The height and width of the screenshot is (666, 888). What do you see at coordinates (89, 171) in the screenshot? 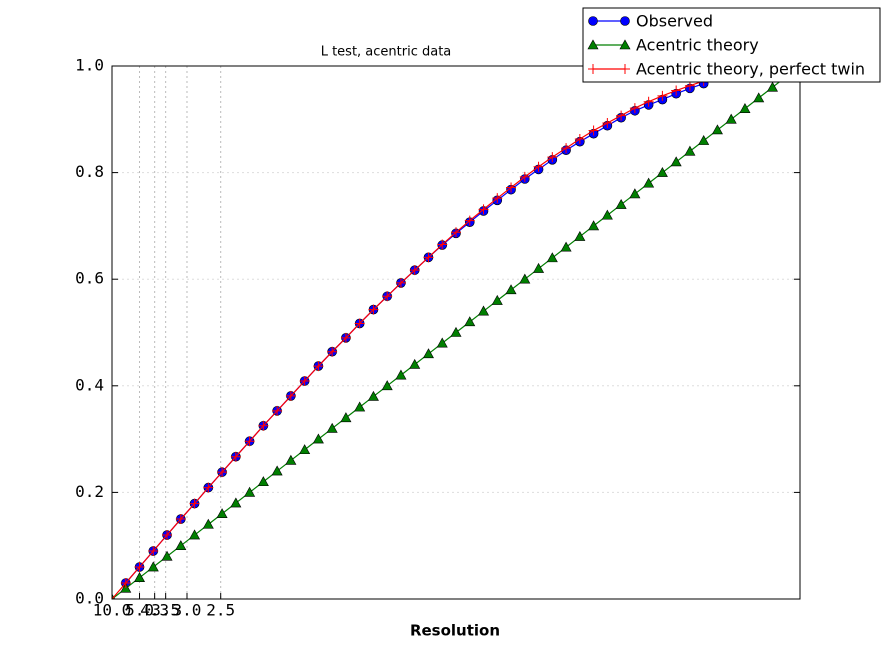
I see `y-tick-label: 0.8` at bounding box center [89, 171].